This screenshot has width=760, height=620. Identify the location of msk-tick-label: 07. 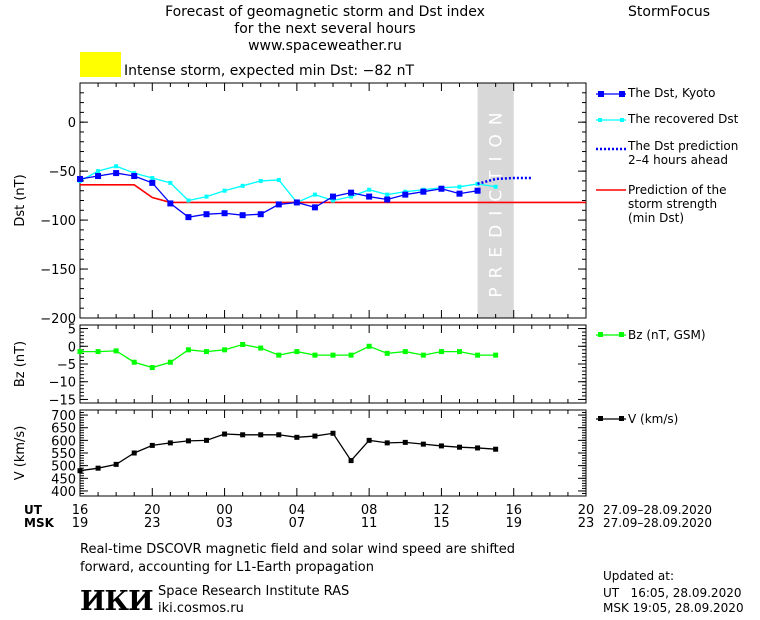
(297, 523).